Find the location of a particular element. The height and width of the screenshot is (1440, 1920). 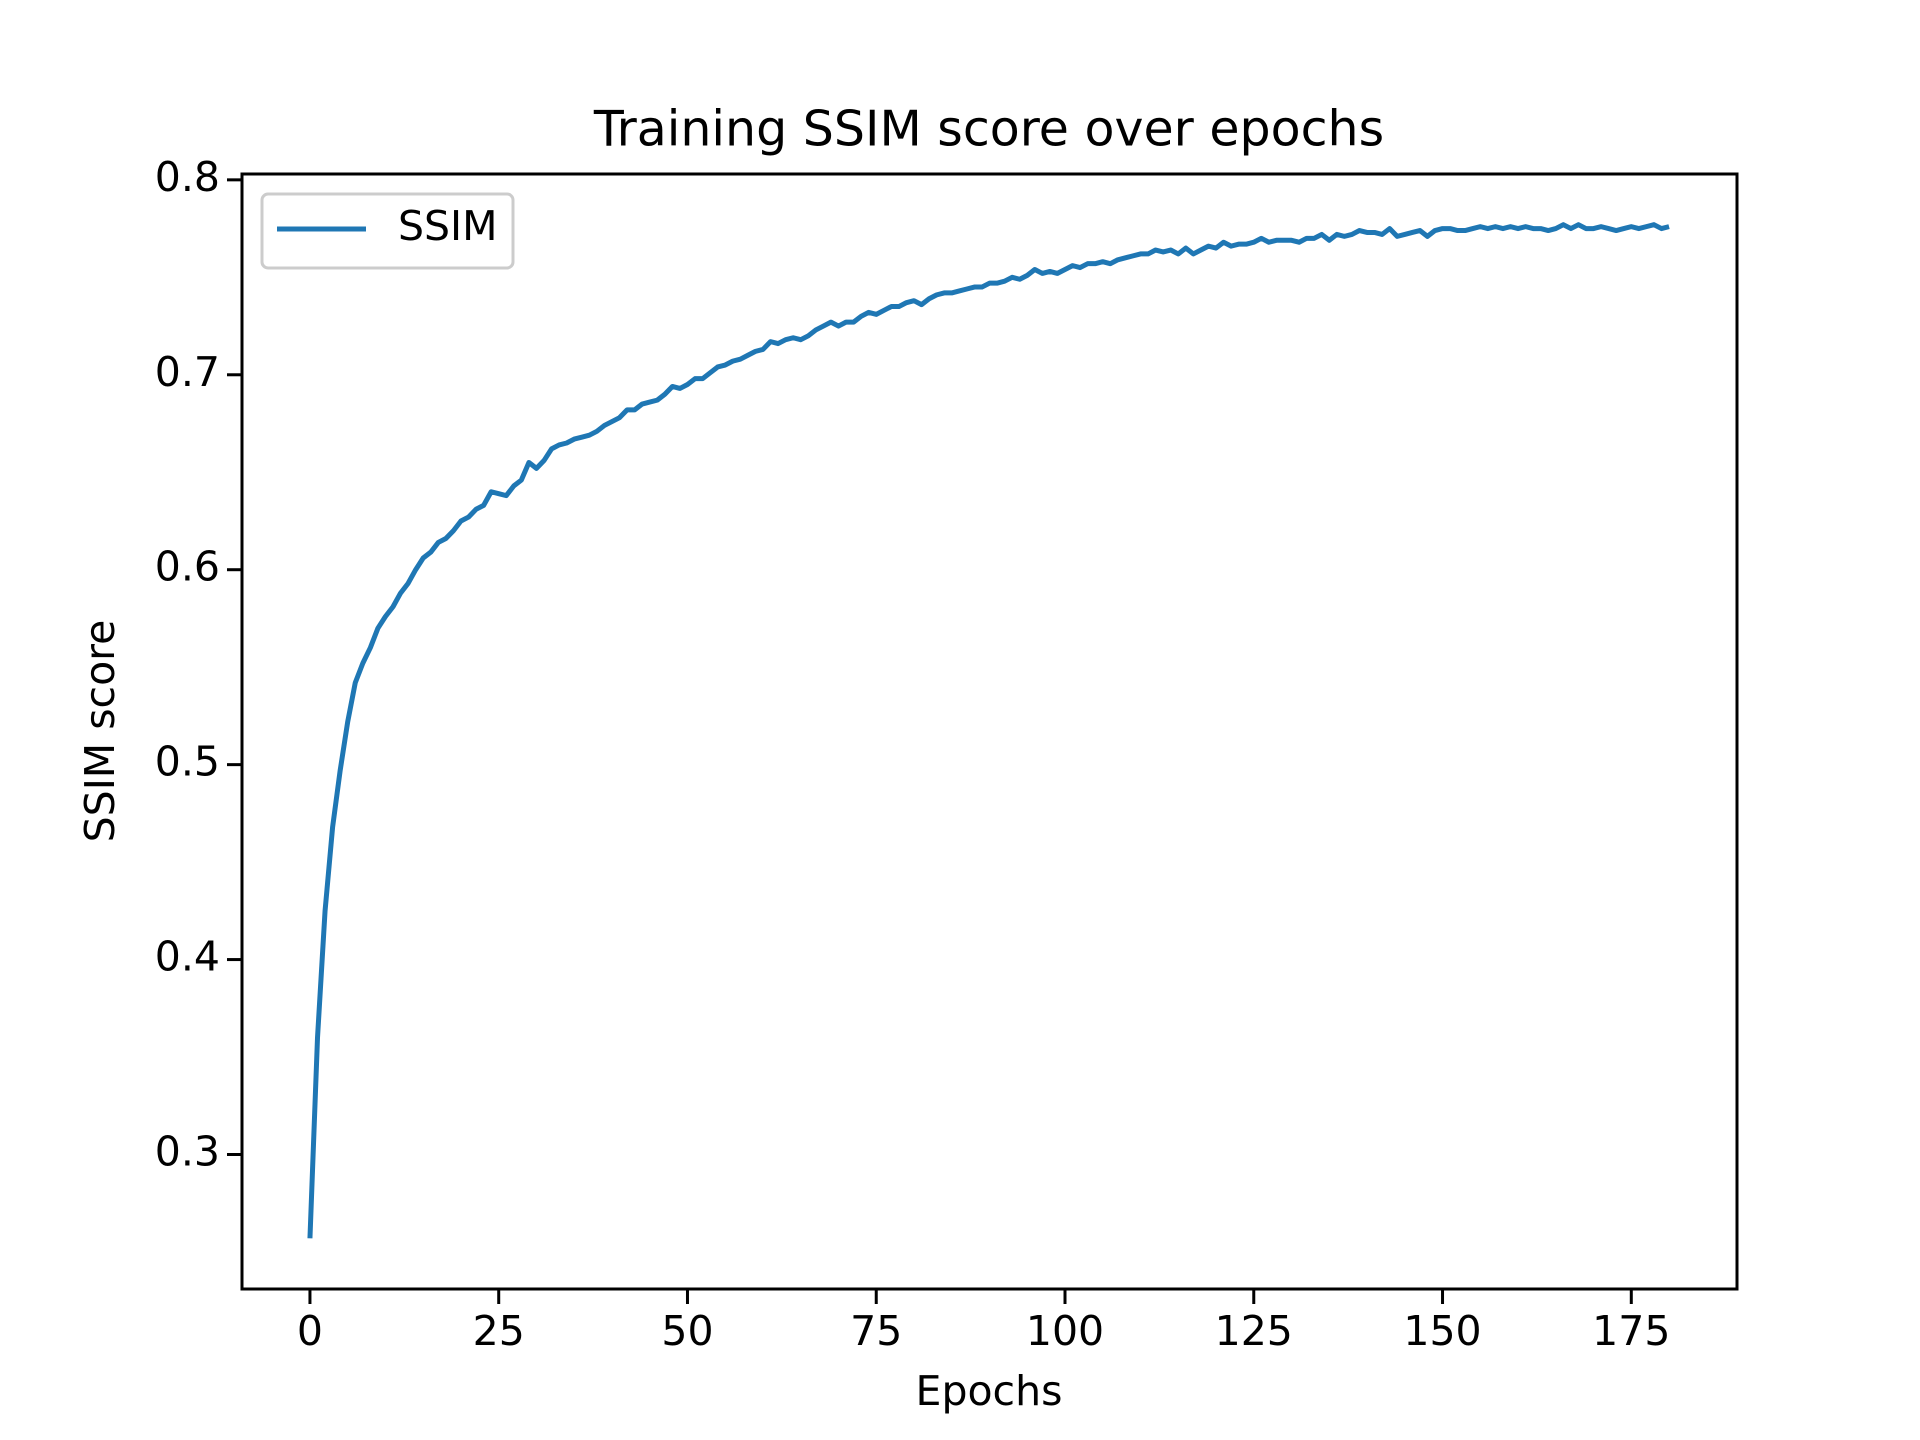

x-tick-label: 175 is located at coordinates (1631, 1331).